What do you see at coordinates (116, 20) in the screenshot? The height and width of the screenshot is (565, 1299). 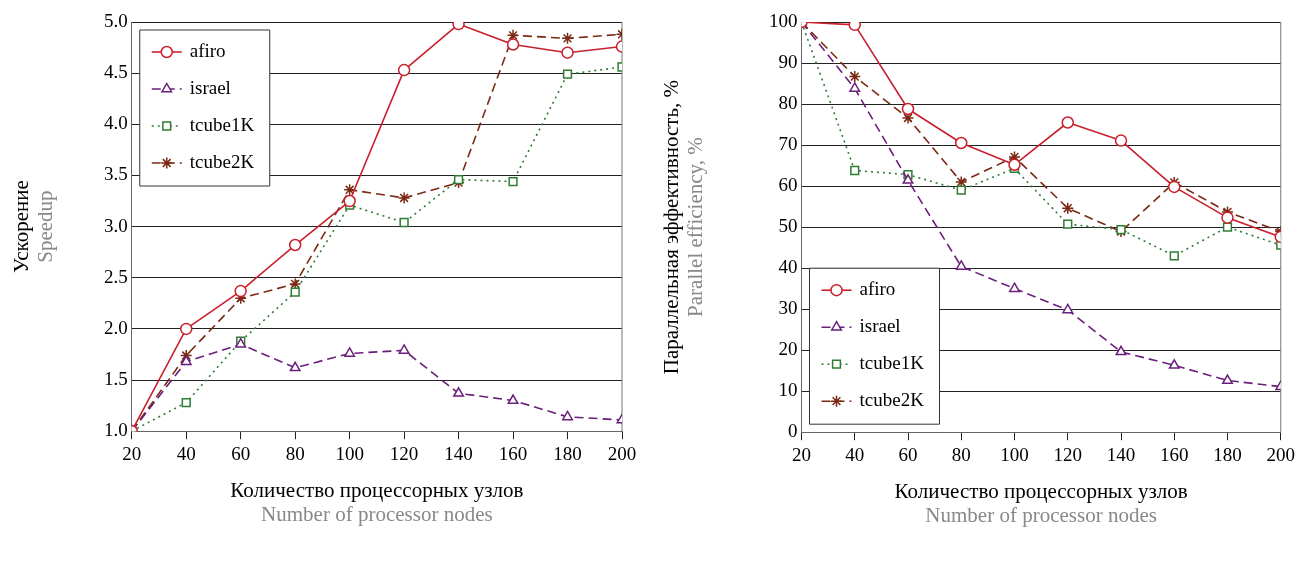 I see `y-tick-label: 5.0` at bounding box center [116, 20].